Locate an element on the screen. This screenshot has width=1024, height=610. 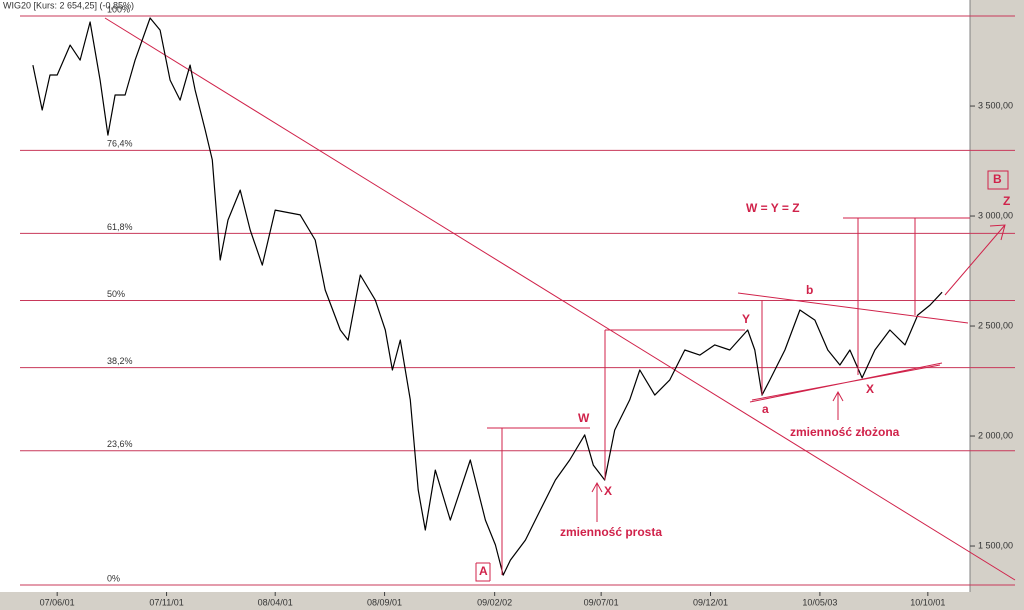
fib-level-label: 23,6% is located at coordinates (120, 444).